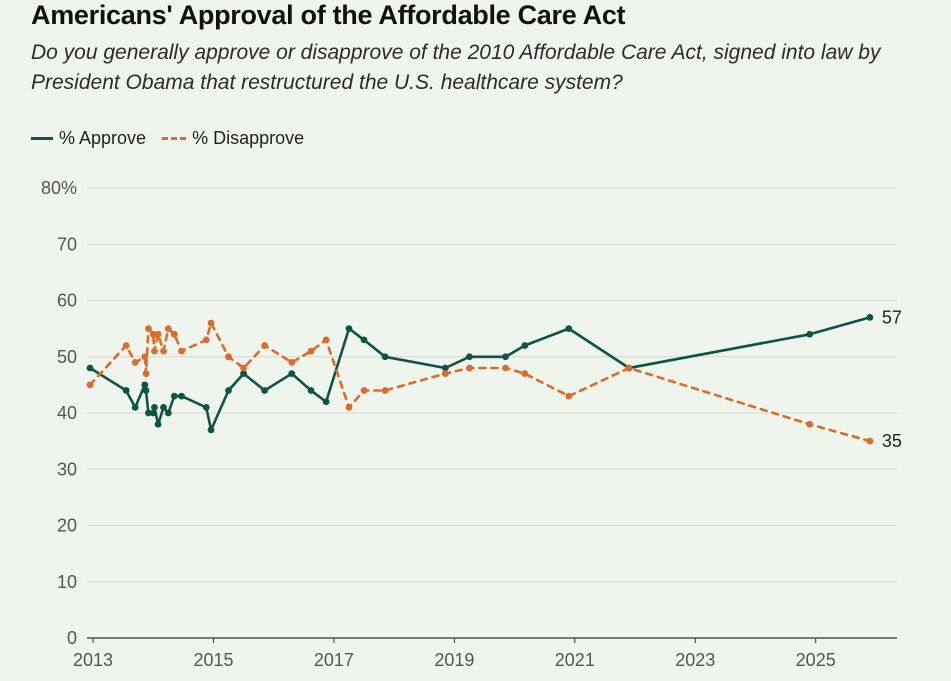 The height and width of the screenshot is (681, 951). I want to click on data-labels: 57 35, so click(892, 379).